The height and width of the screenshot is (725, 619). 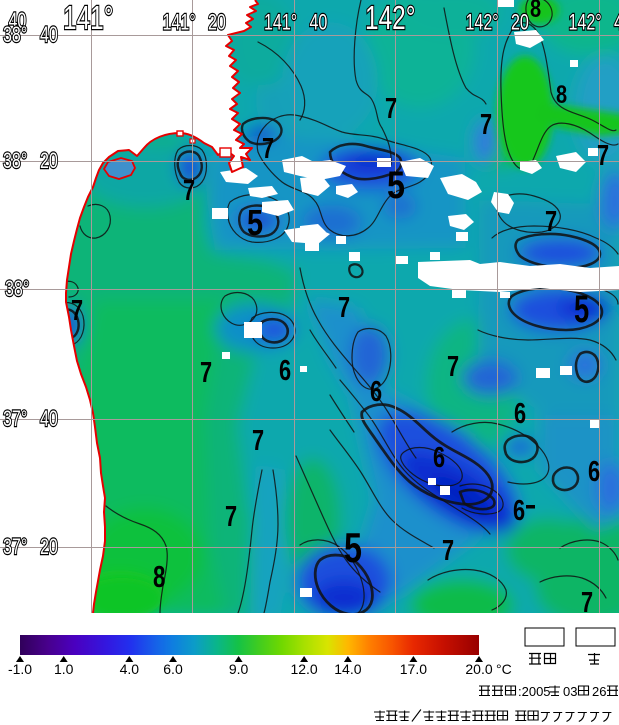 What do you see at coordinates (303, 669) in the screenshot?
I see `svg-text: 12.0` at bounding box center [303, 669].